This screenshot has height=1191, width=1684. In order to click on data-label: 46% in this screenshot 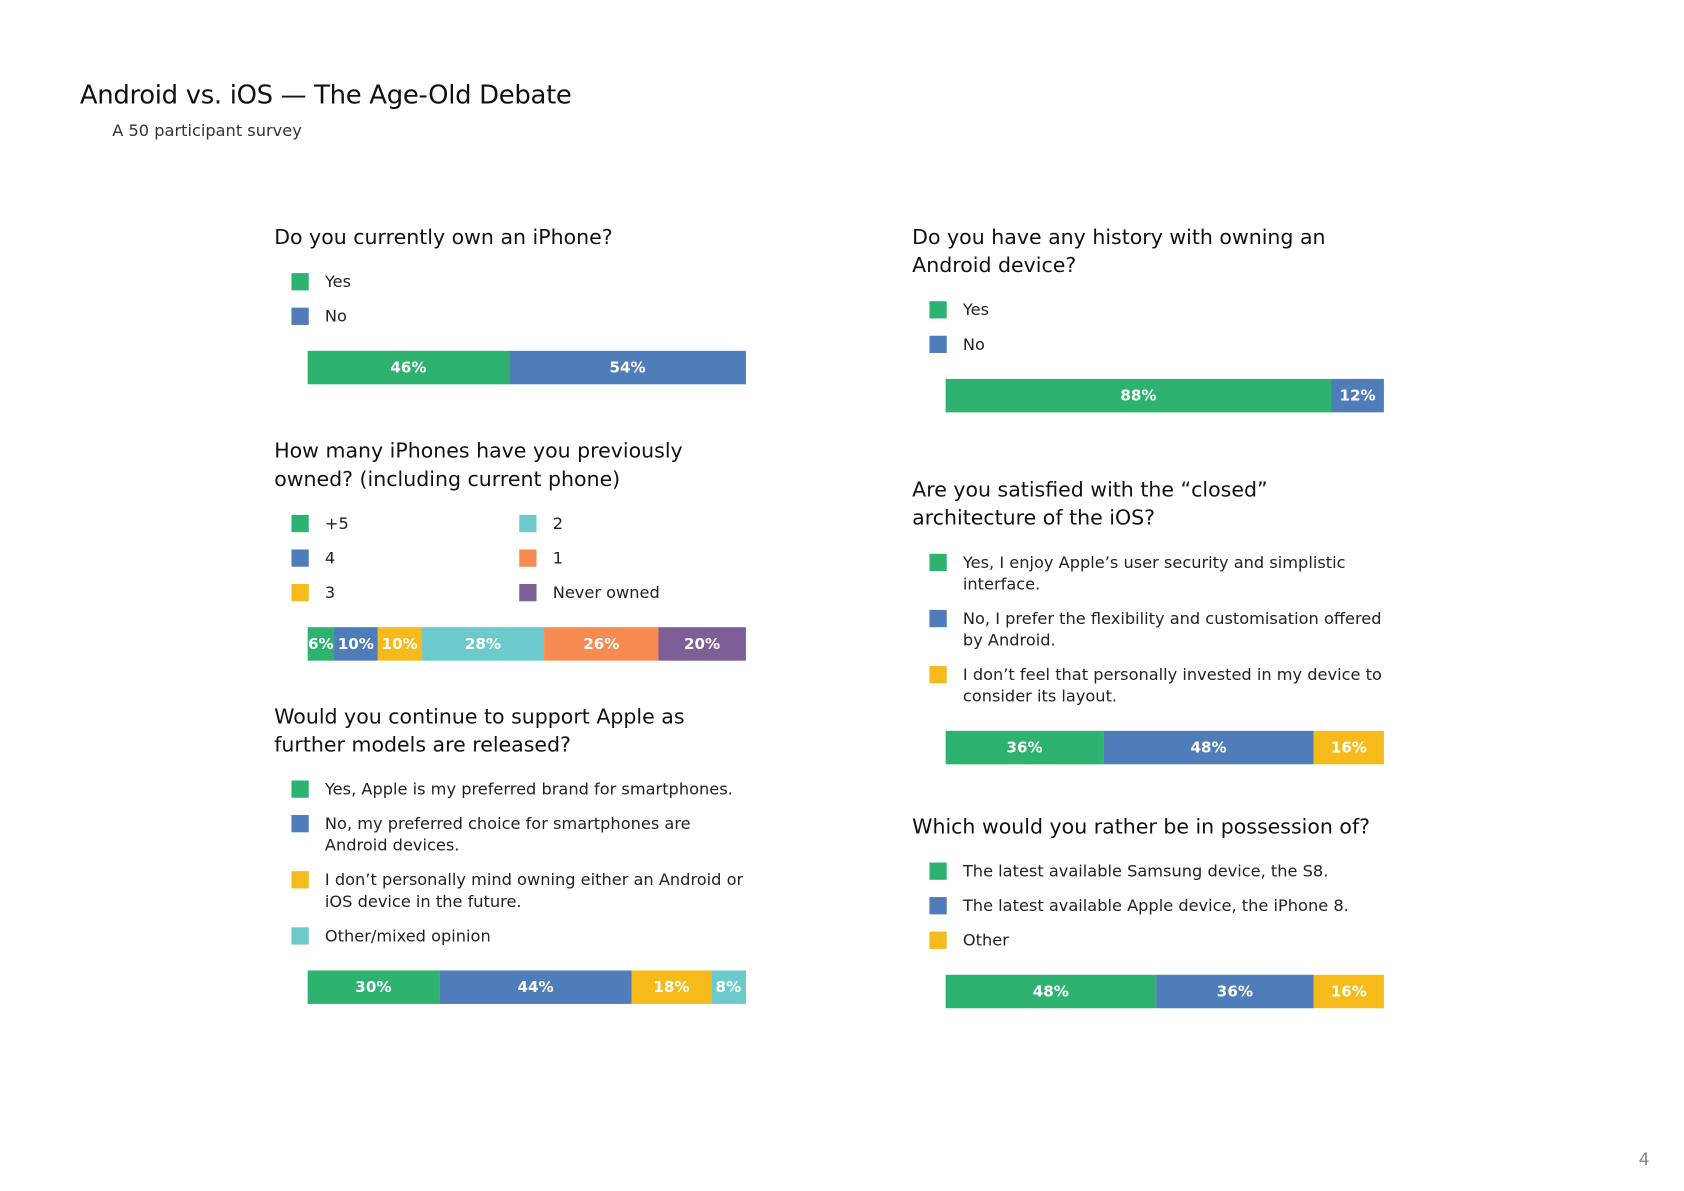, I will do `click(408, 367)`.